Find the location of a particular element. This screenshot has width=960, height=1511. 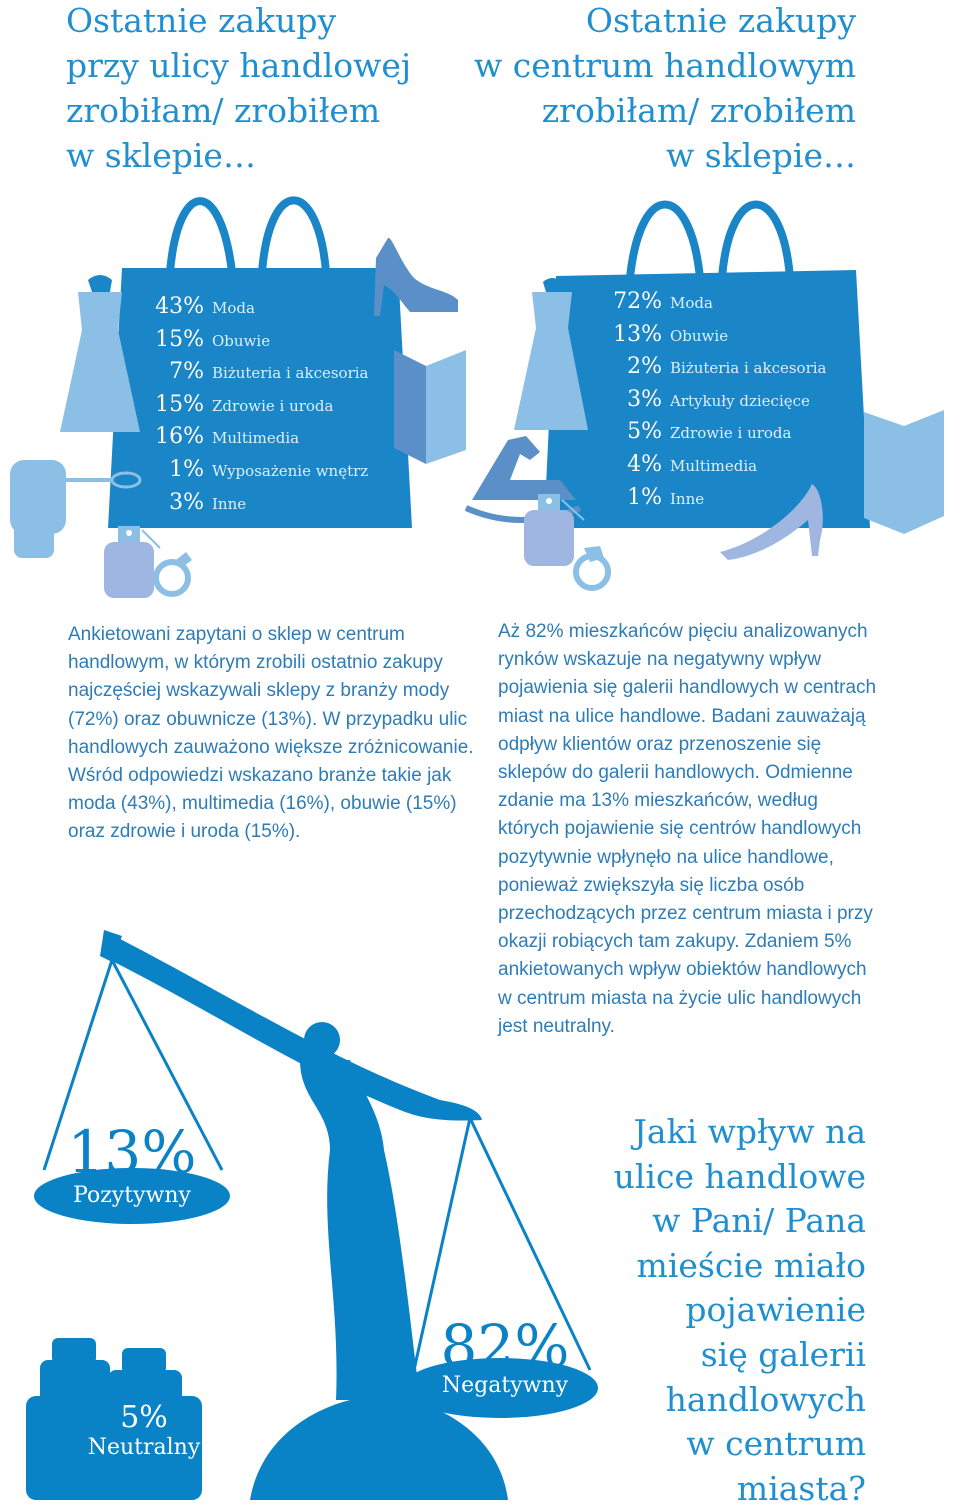

stat-value: 4% is located at coordinates (644, 464).